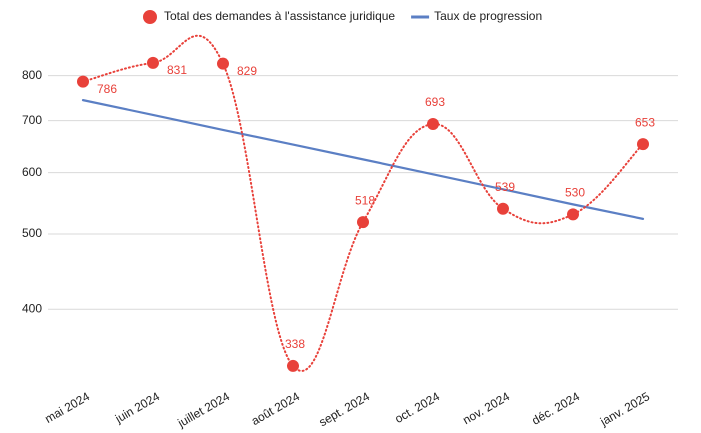 The image size is (701, 433). Describe the element at coordinates (32, 75) in the screenshot. I see `y-tick-label: 800` at that location.